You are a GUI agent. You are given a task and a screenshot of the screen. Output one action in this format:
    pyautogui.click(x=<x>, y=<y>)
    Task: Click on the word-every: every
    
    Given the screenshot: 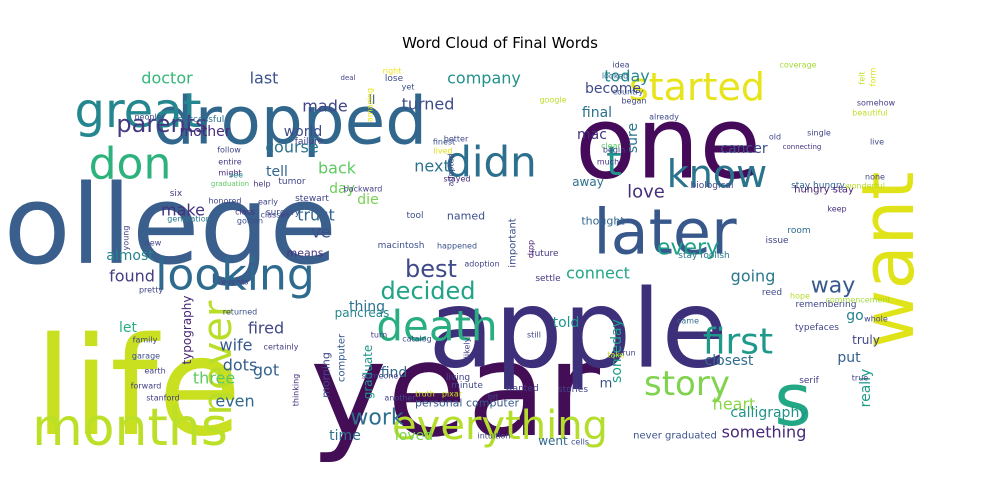 What is the action you would take?
    pyautogui.click(x=688, y=248)
    